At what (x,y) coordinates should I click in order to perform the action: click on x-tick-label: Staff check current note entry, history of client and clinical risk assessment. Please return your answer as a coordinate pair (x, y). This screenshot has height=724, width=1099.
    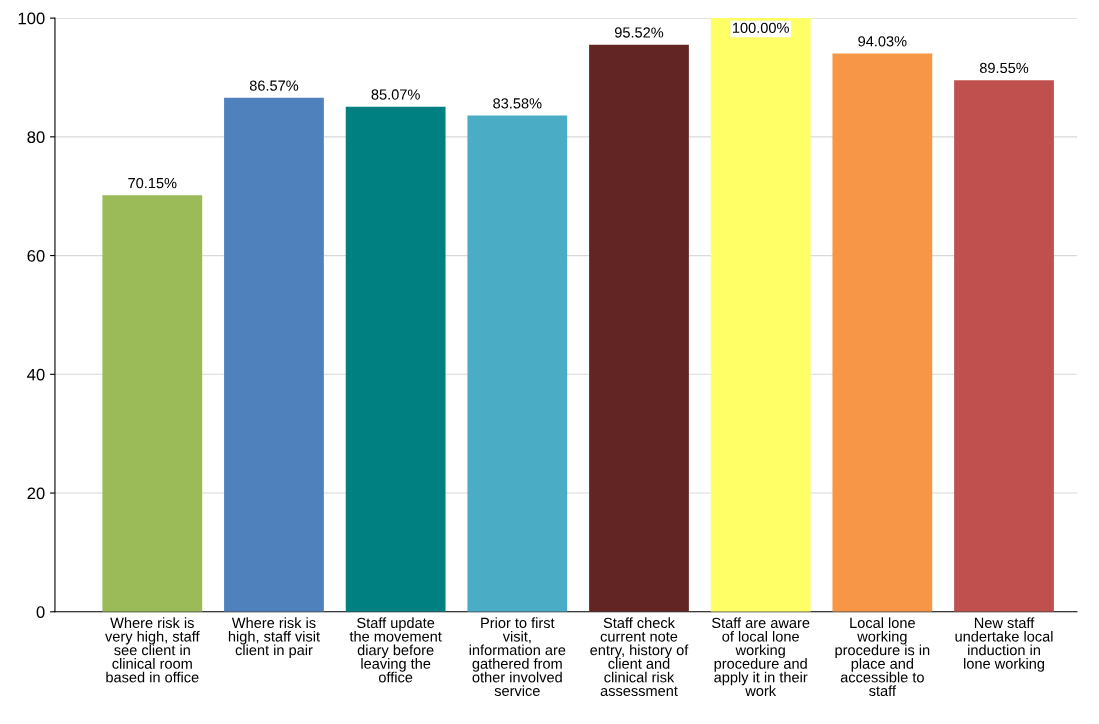
    Looking at the image, I should click on (639, 657).